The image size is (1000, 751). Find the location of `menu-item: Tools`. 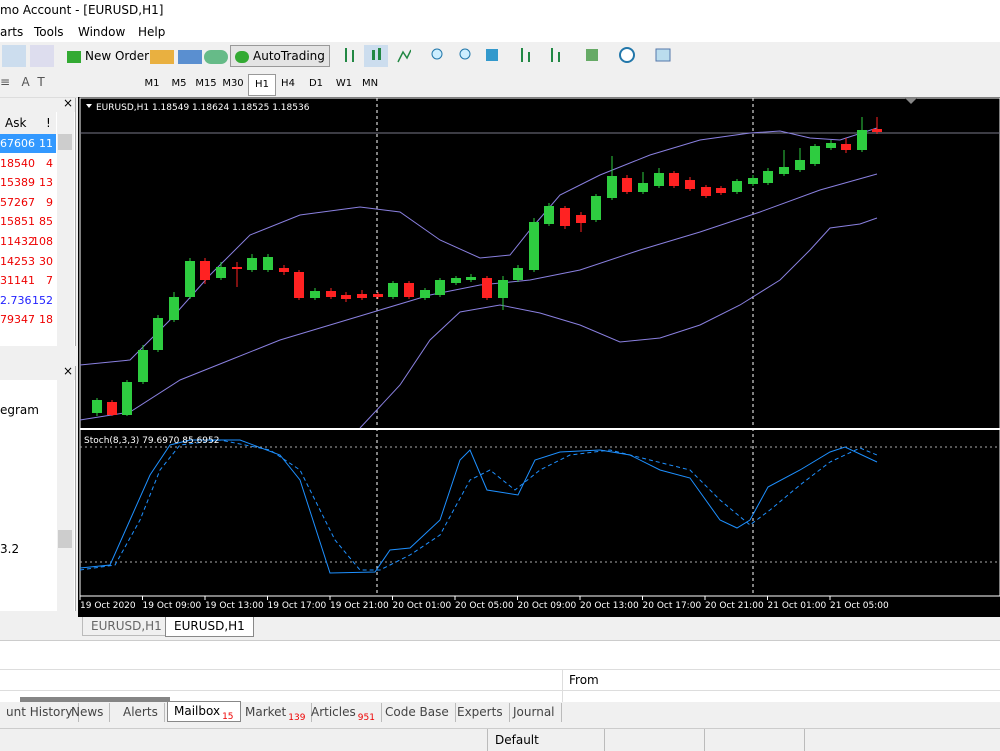

menu-item: Tools is located at coordinates (49, 32).